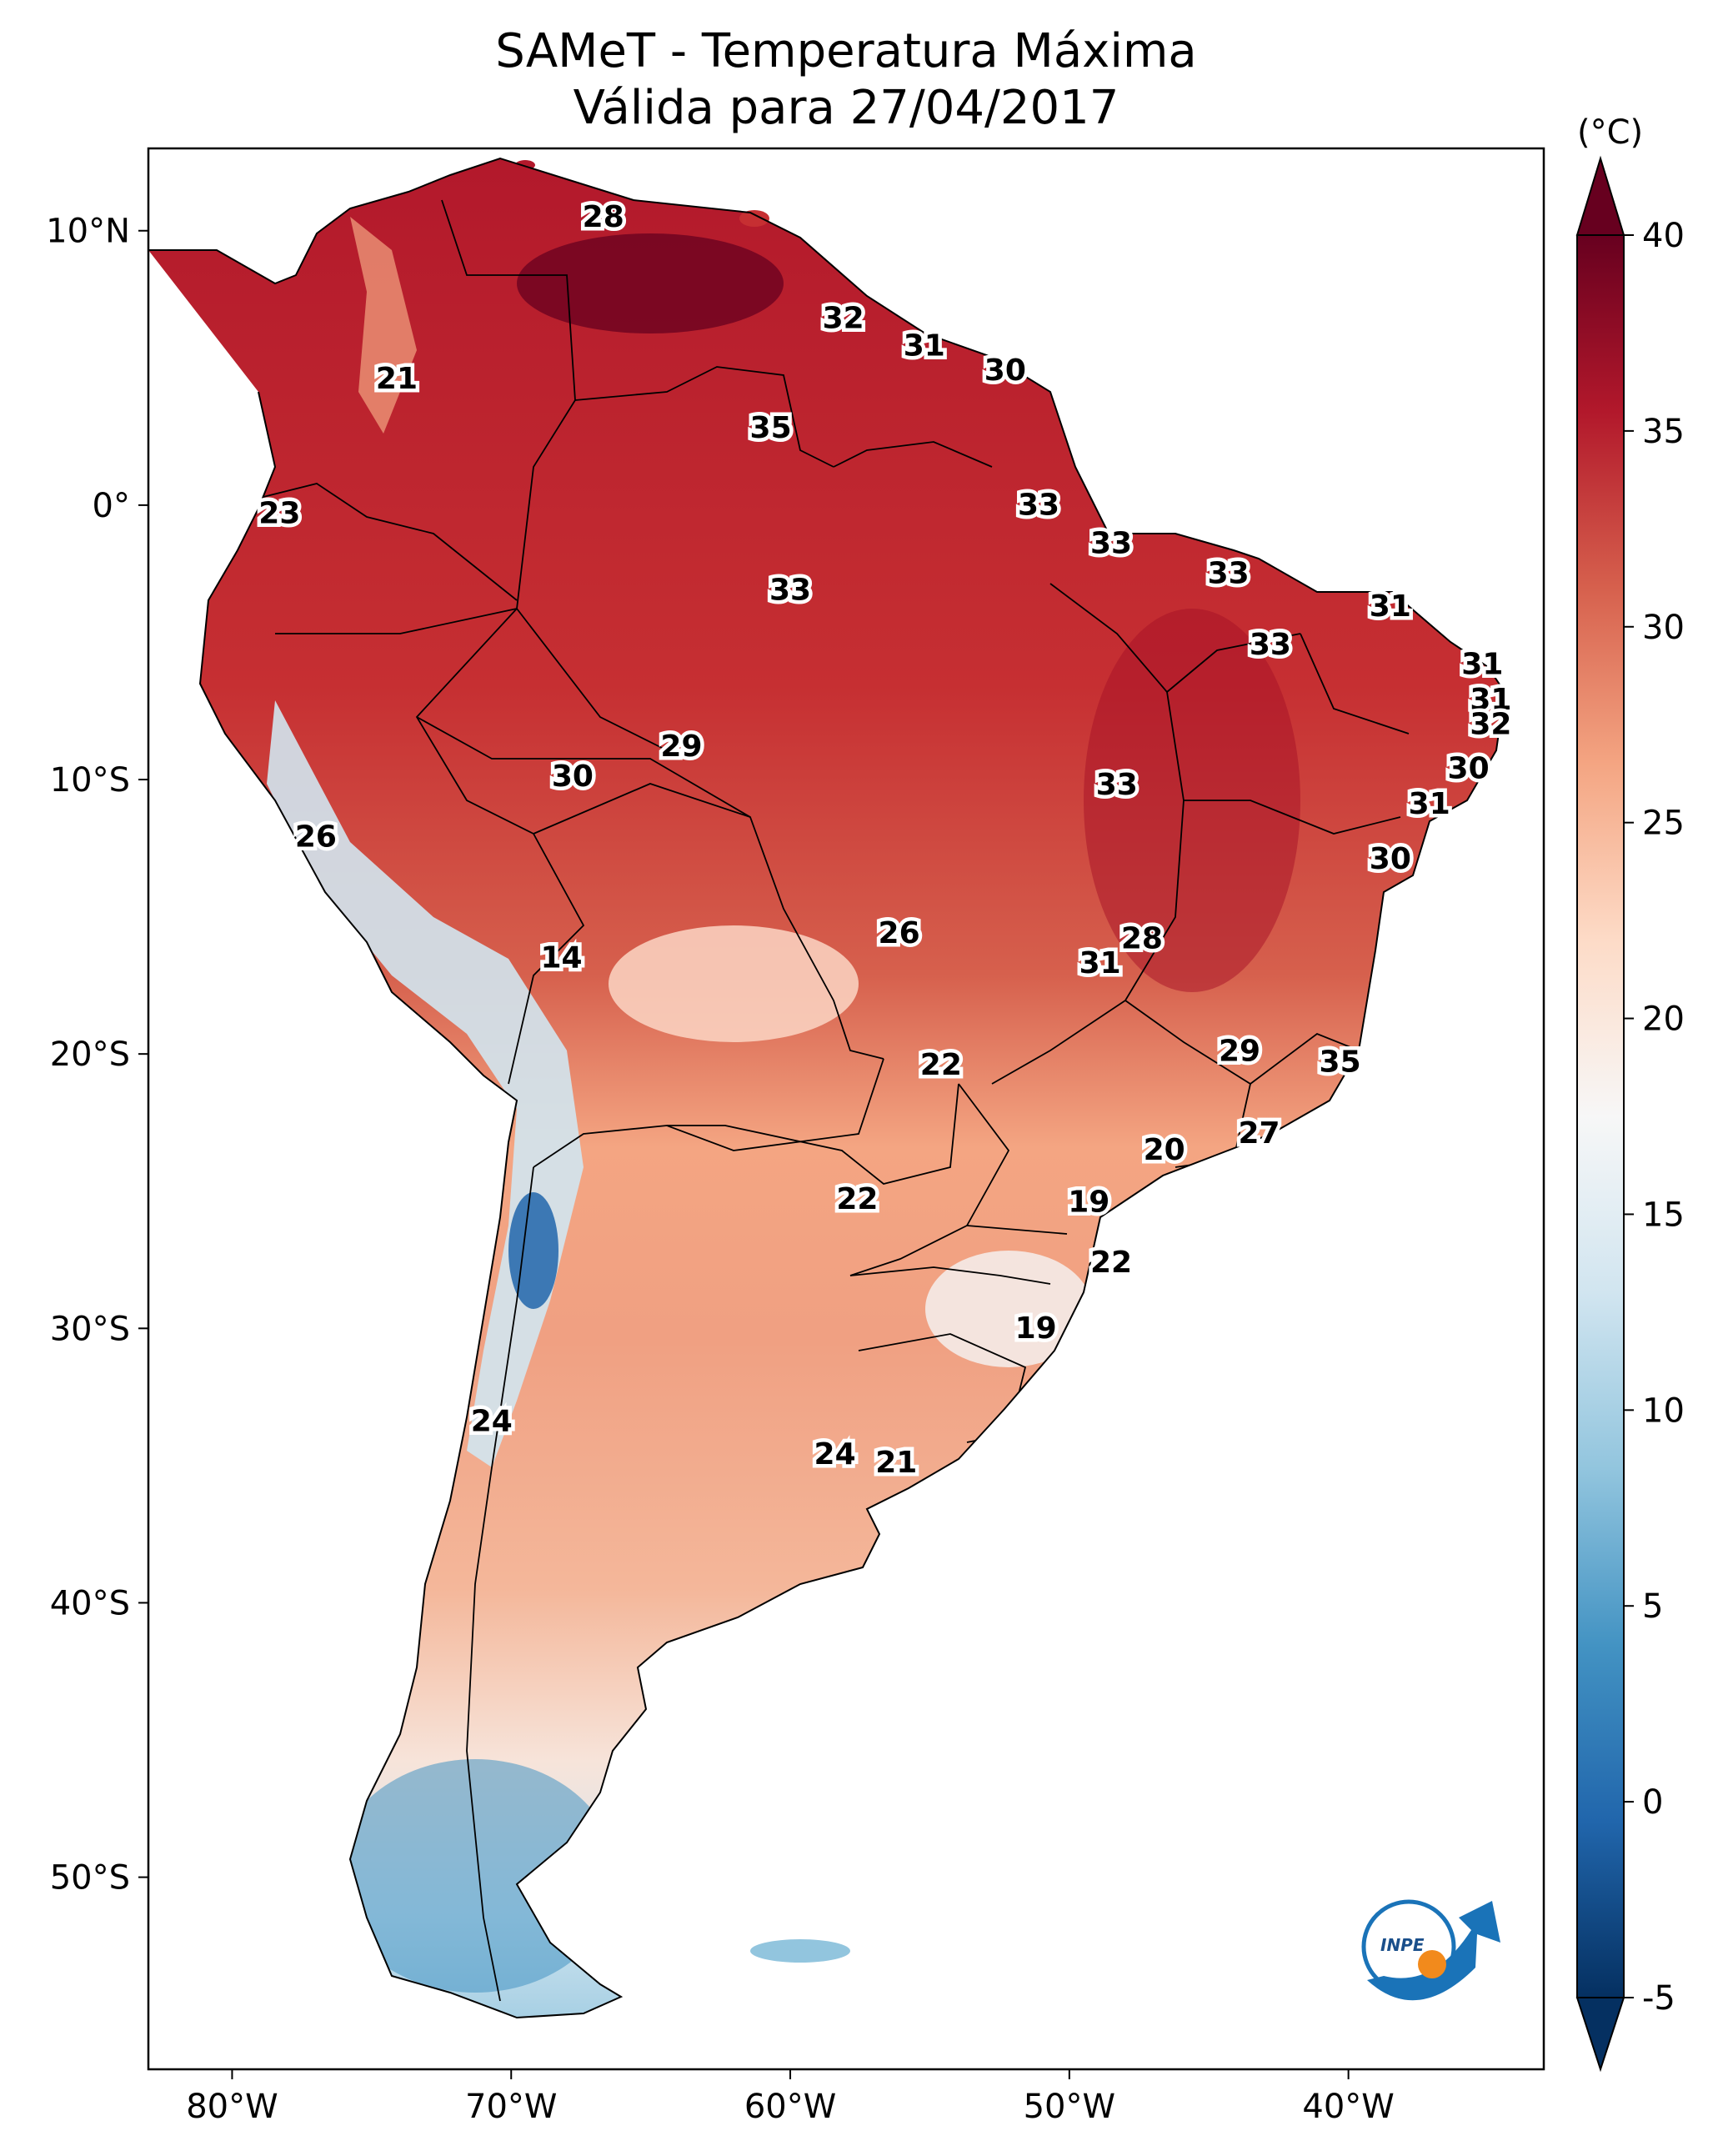 The height and width of the screenshot is (2156, 1723). Describe the element at coordinates (90, 1603) in the screenshot. I see `lat-tick-label: 40°S` at that location.